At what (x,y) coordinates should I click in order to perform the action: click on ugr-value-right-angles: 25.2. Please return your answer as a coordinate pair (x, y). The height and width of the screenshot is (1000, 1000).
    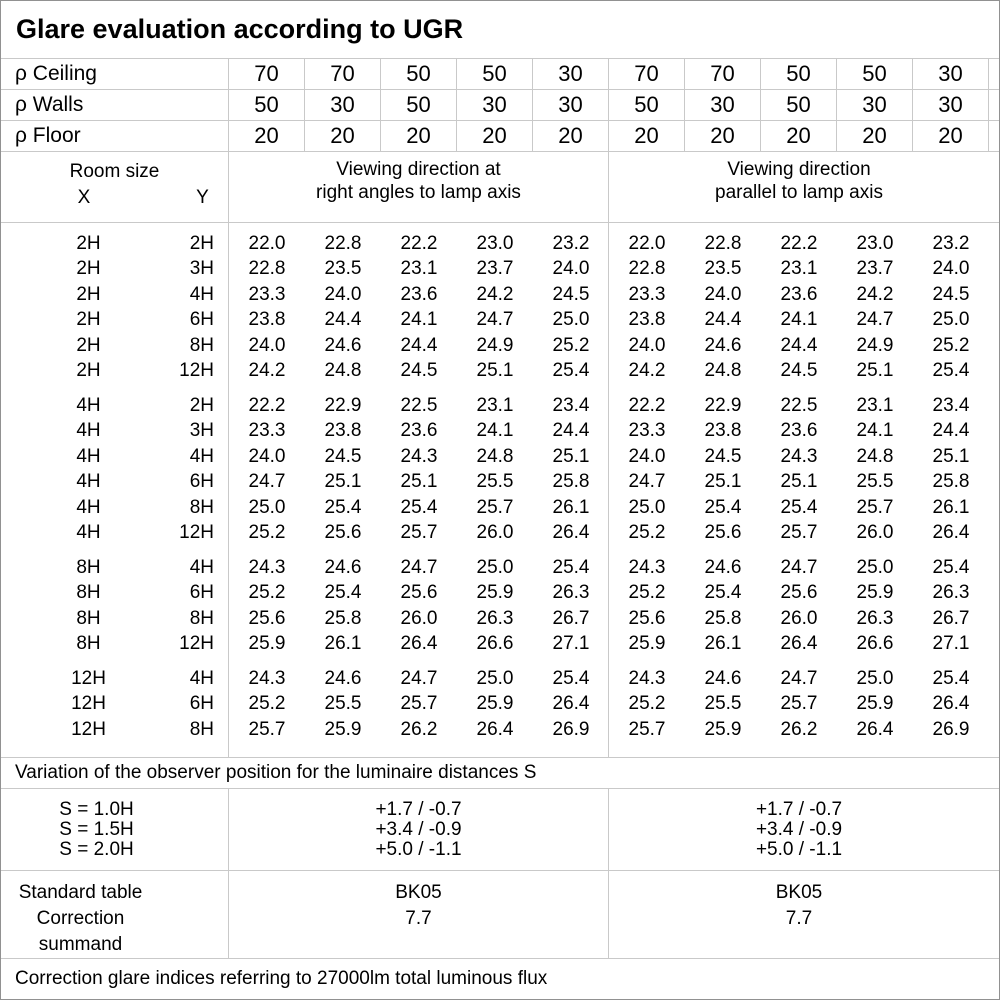
    Looking at the image, I should click on (267, 704).